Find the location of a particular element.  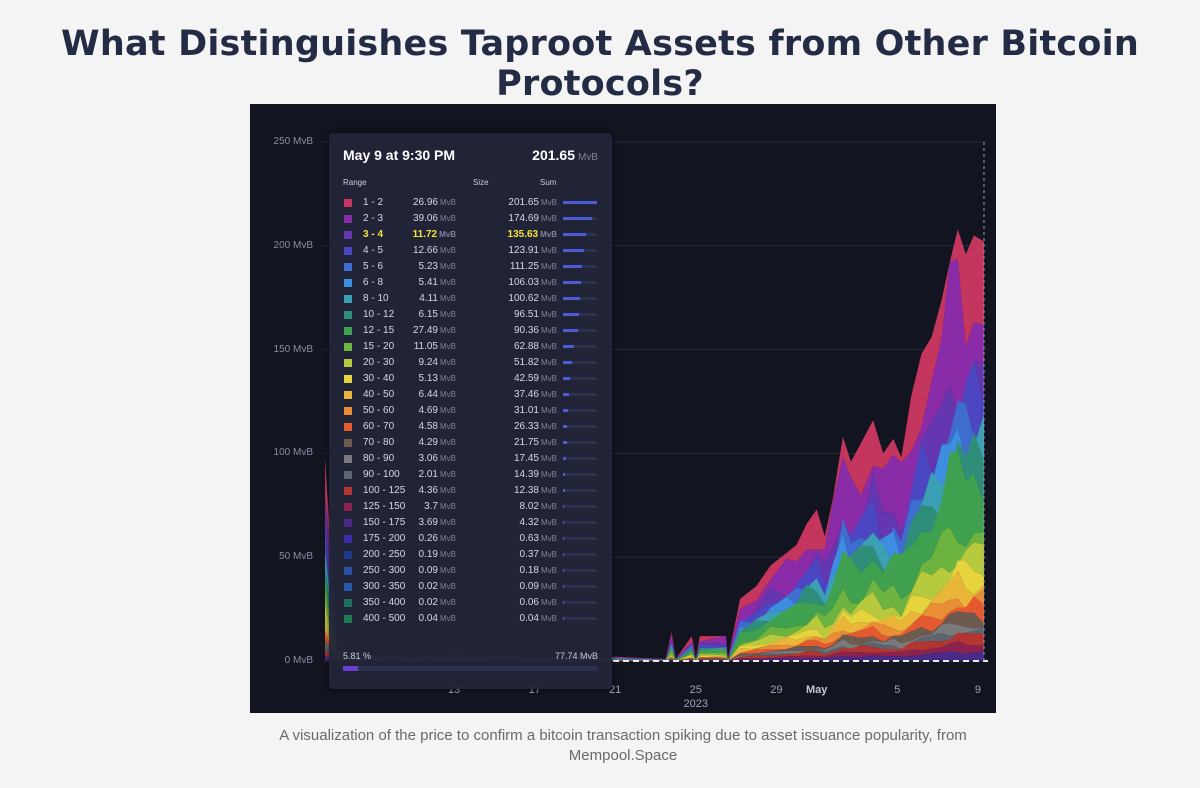

row-range: 4 - 5 is located at coordinates (373, 250).